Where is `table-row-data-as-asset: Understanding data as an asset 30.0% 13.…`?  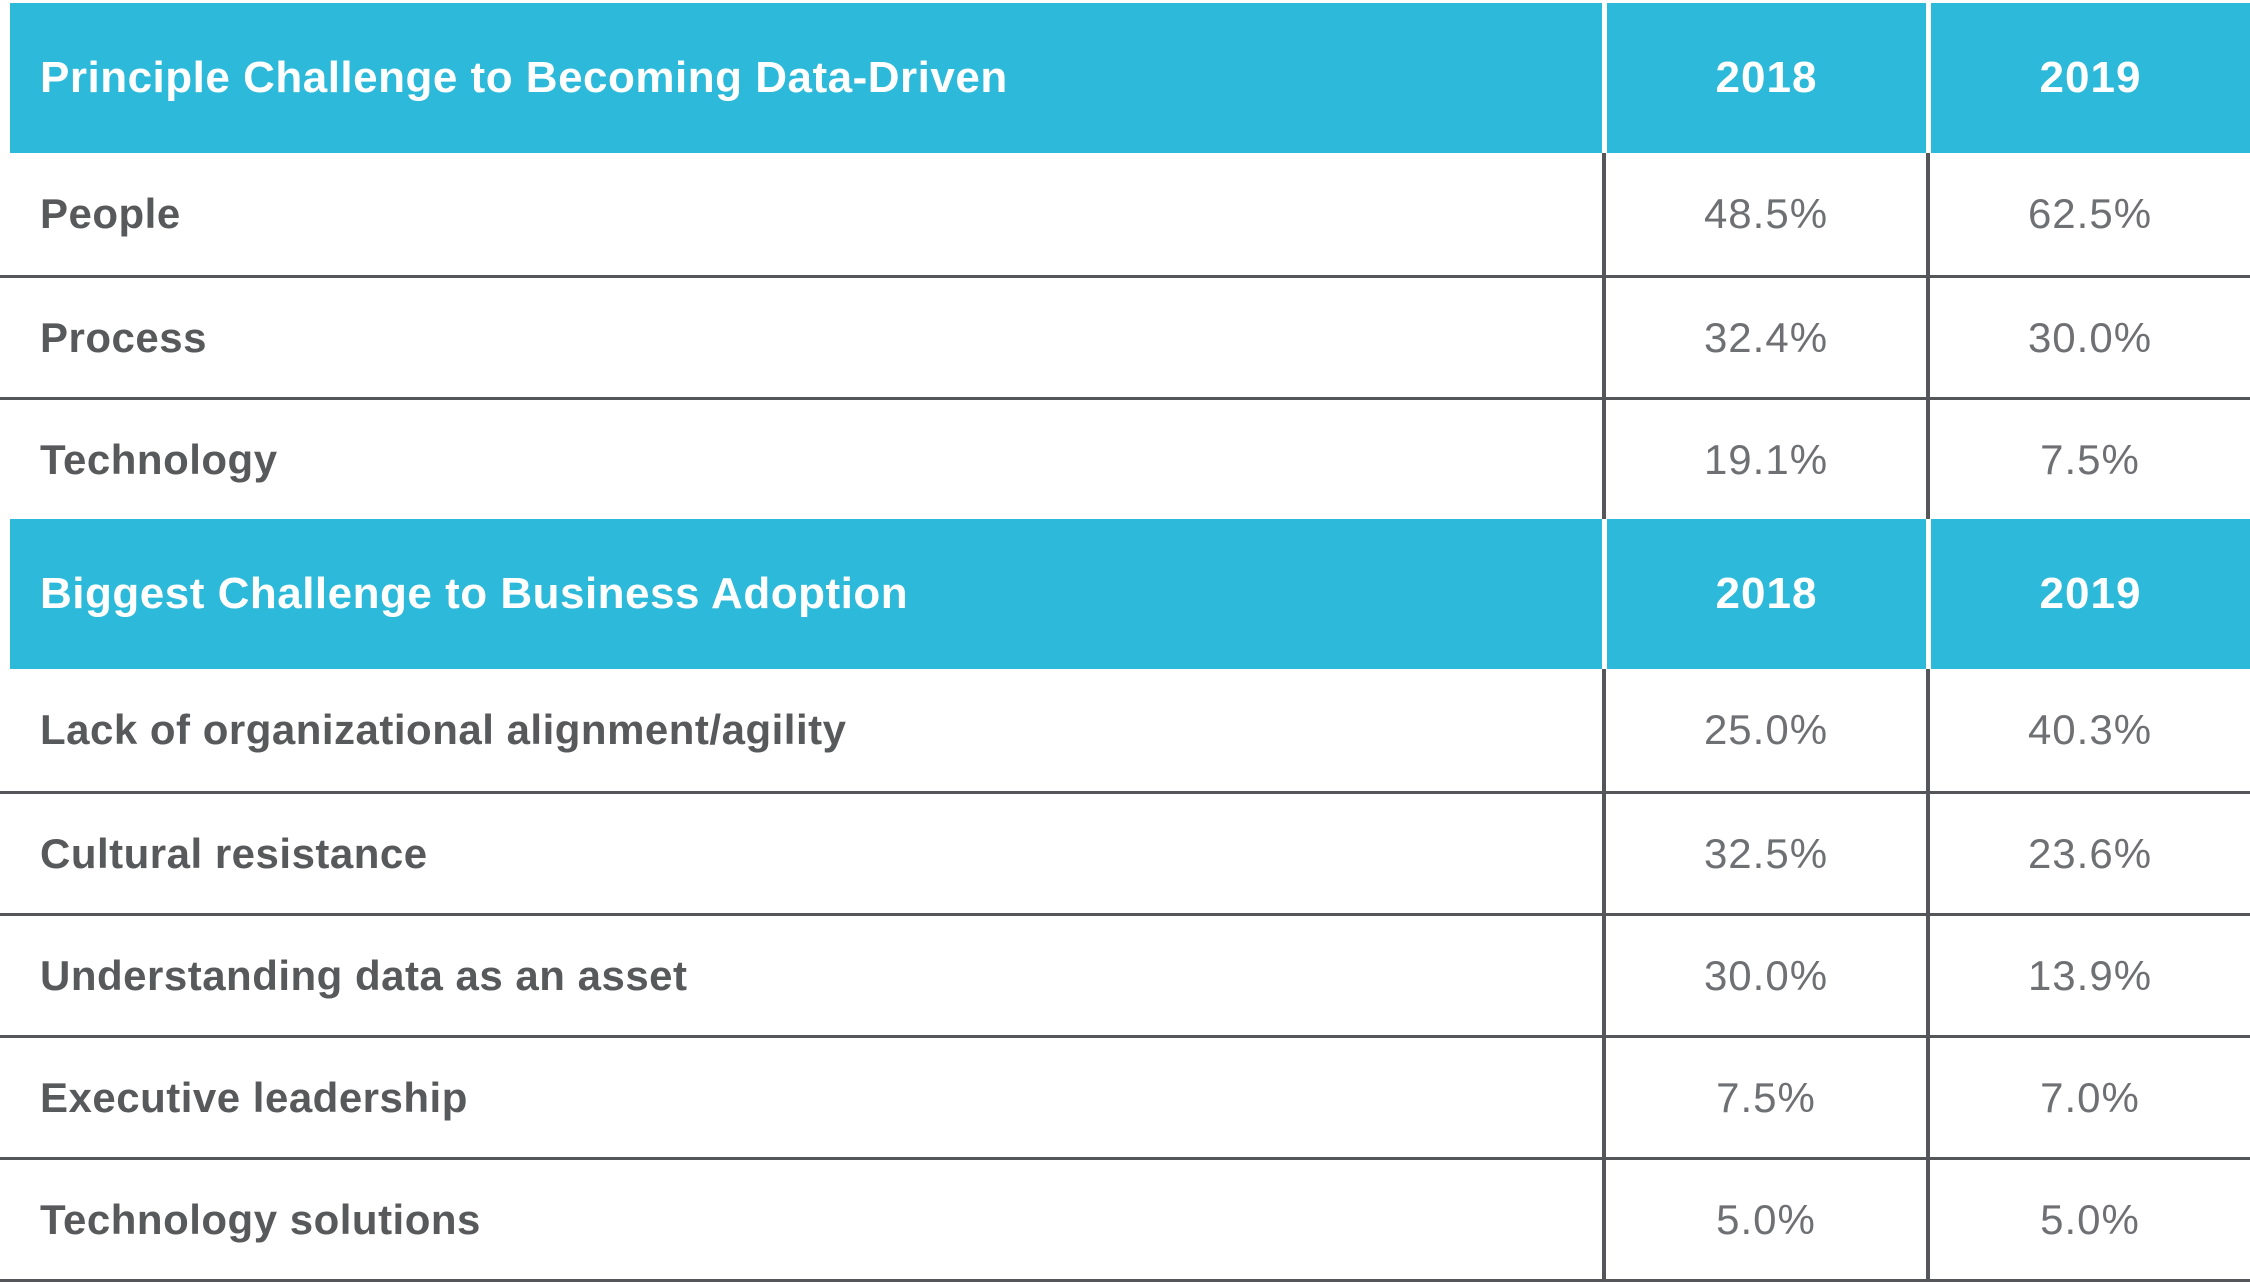 table-row-data-as-asset: Understanding data as an asset 30.0% 13.… is located at coordinates (1125, 974).